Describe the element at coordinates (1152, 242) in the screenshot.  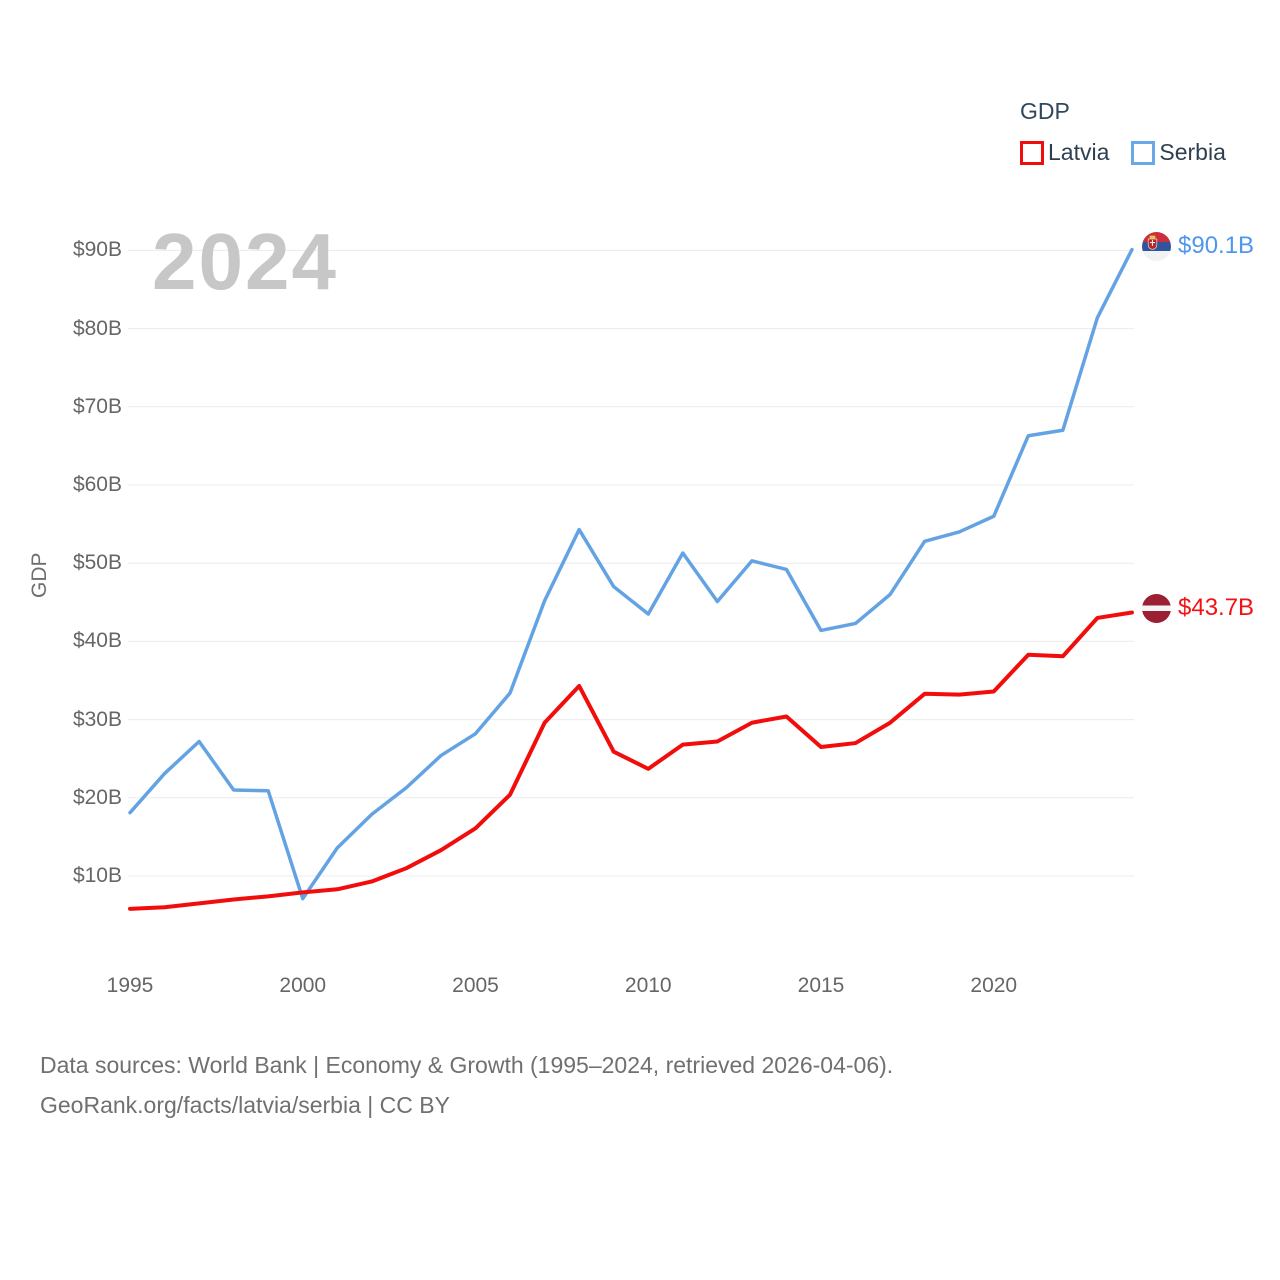
I see `serbia-crest-icon` at that location.